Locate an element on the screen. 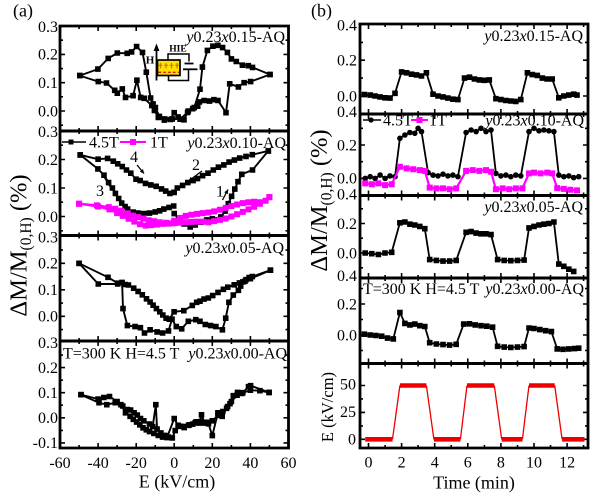 Image resolution: width=600 pixels, height=502 pixels. svg-text: (b) is located at coordinates (321, 11).